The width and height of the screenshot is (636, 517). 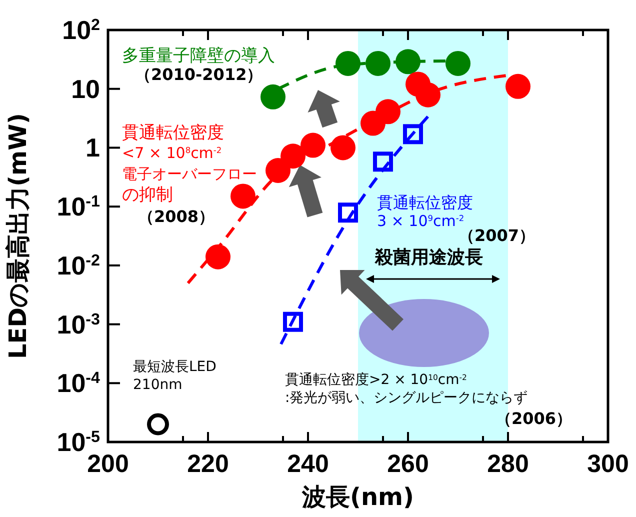 What do you see at coordinates (78, 207) in the screenshot?
I see `y-tick-label: 10$^{-1}$` at bounding box center [78, 207].